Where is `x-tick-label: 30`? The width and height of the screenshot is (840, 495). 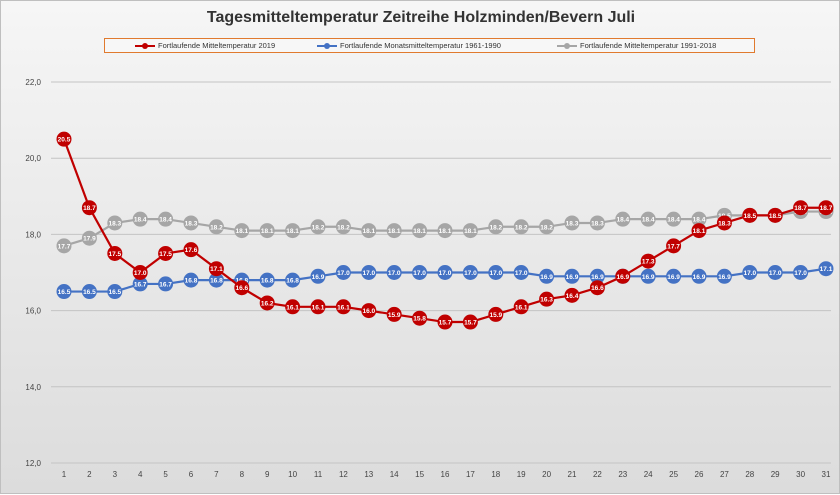
x-tick-label: 30 is located at coordinates (800, 474).